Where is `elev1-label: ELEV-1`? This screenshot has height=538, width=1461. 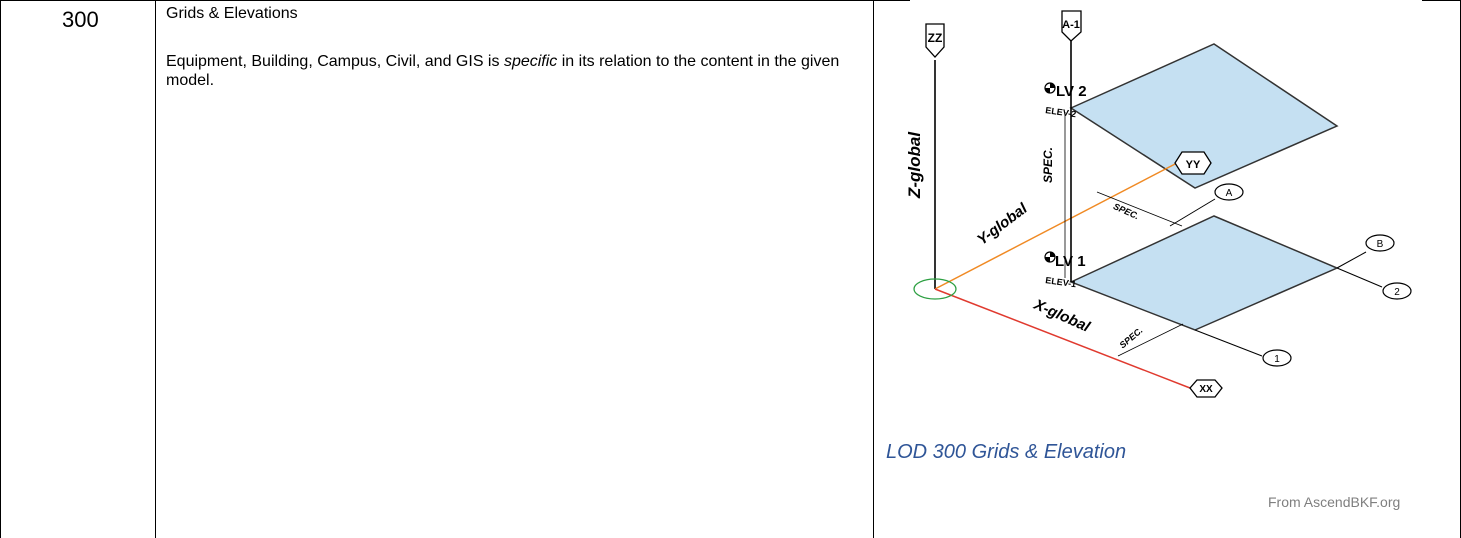 elev1-label: ELEV-1 is located at coordinates (1061, 282).